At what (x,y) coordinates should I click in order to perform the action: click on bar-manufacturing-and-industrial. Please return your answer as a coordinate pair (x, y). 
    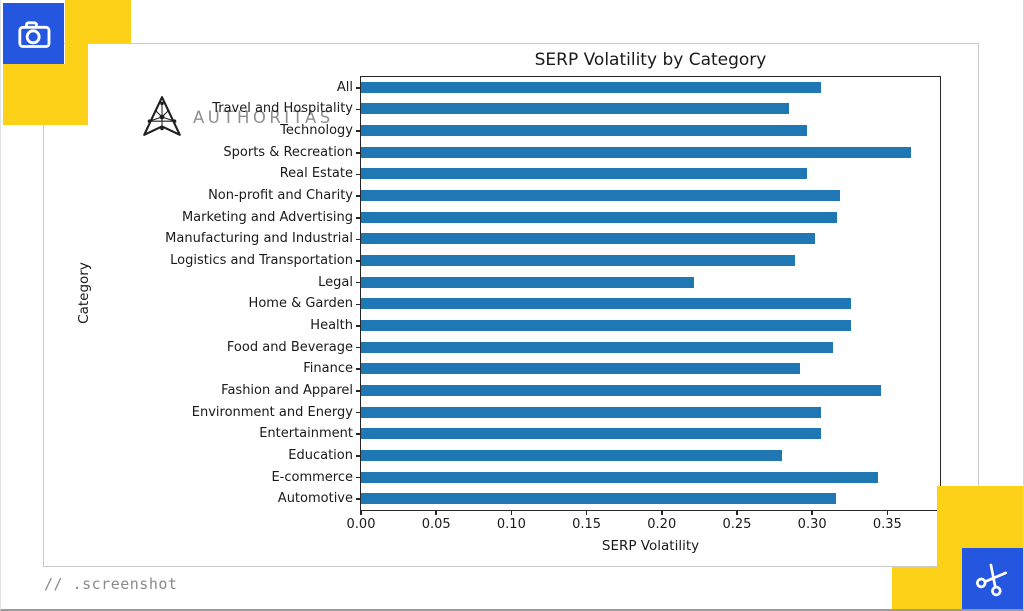
    Looking at the image, I should click on (587, 239).